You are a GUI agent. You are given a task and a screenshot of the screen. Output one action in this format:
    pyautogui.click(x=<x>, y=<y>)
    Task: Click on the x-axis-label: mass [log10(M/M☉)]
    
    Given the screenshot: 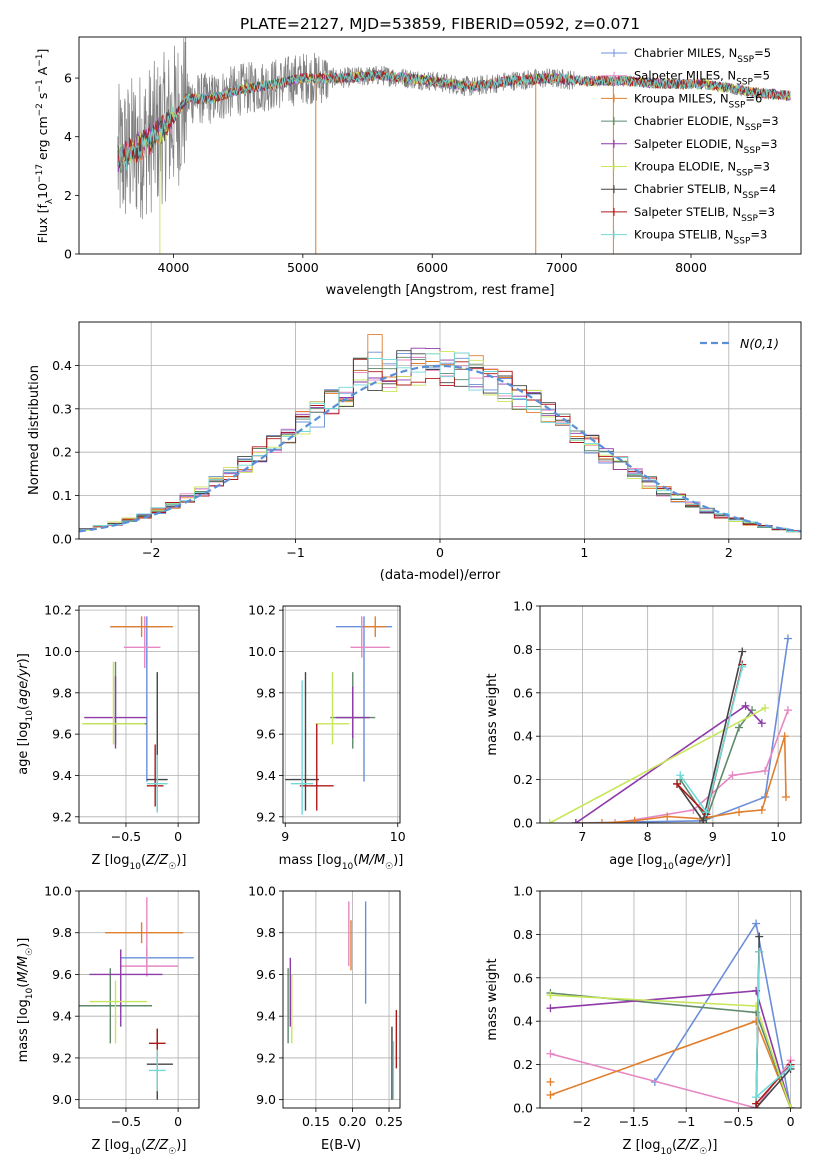 What is the action you would take?
    pyautogui.click(x=341, y=862)
    